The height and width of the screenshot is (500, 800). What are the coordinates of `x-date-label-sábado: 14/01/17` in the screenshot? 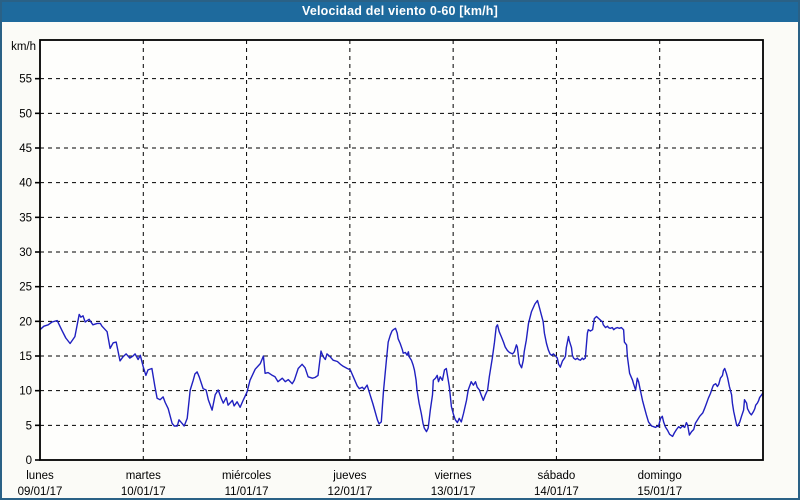 It's located at (556, 492).